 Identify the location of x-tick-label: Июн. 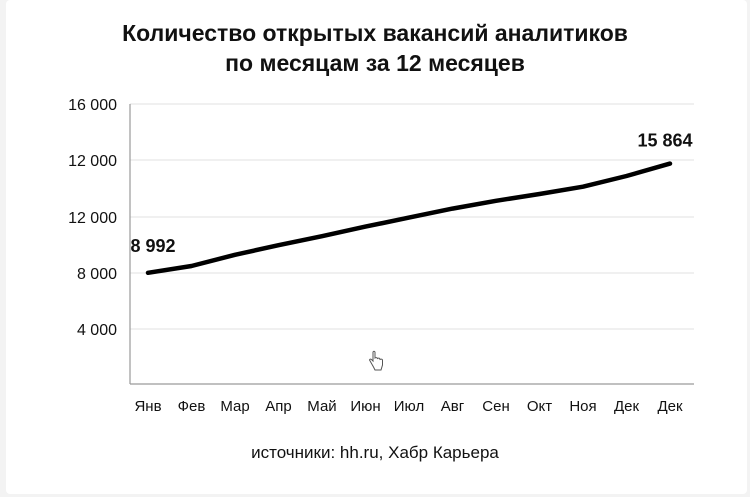
(365, 406).